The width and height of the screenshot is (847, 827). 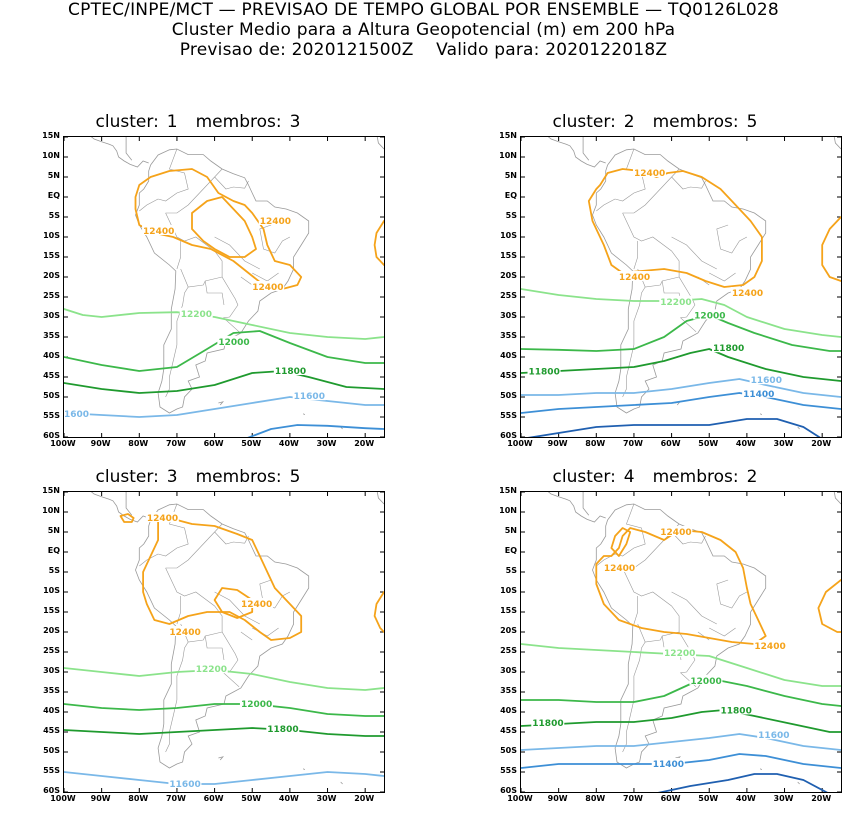 I want to click on members-label: membros:, so click(x=695, y=122).